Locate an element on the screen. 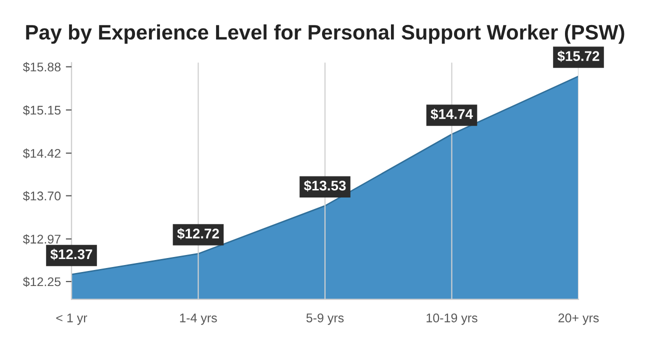 The height and width of the screenshot is (348, 650). x-tick-label: 20+ yrs is located at coordinates (578, 319).